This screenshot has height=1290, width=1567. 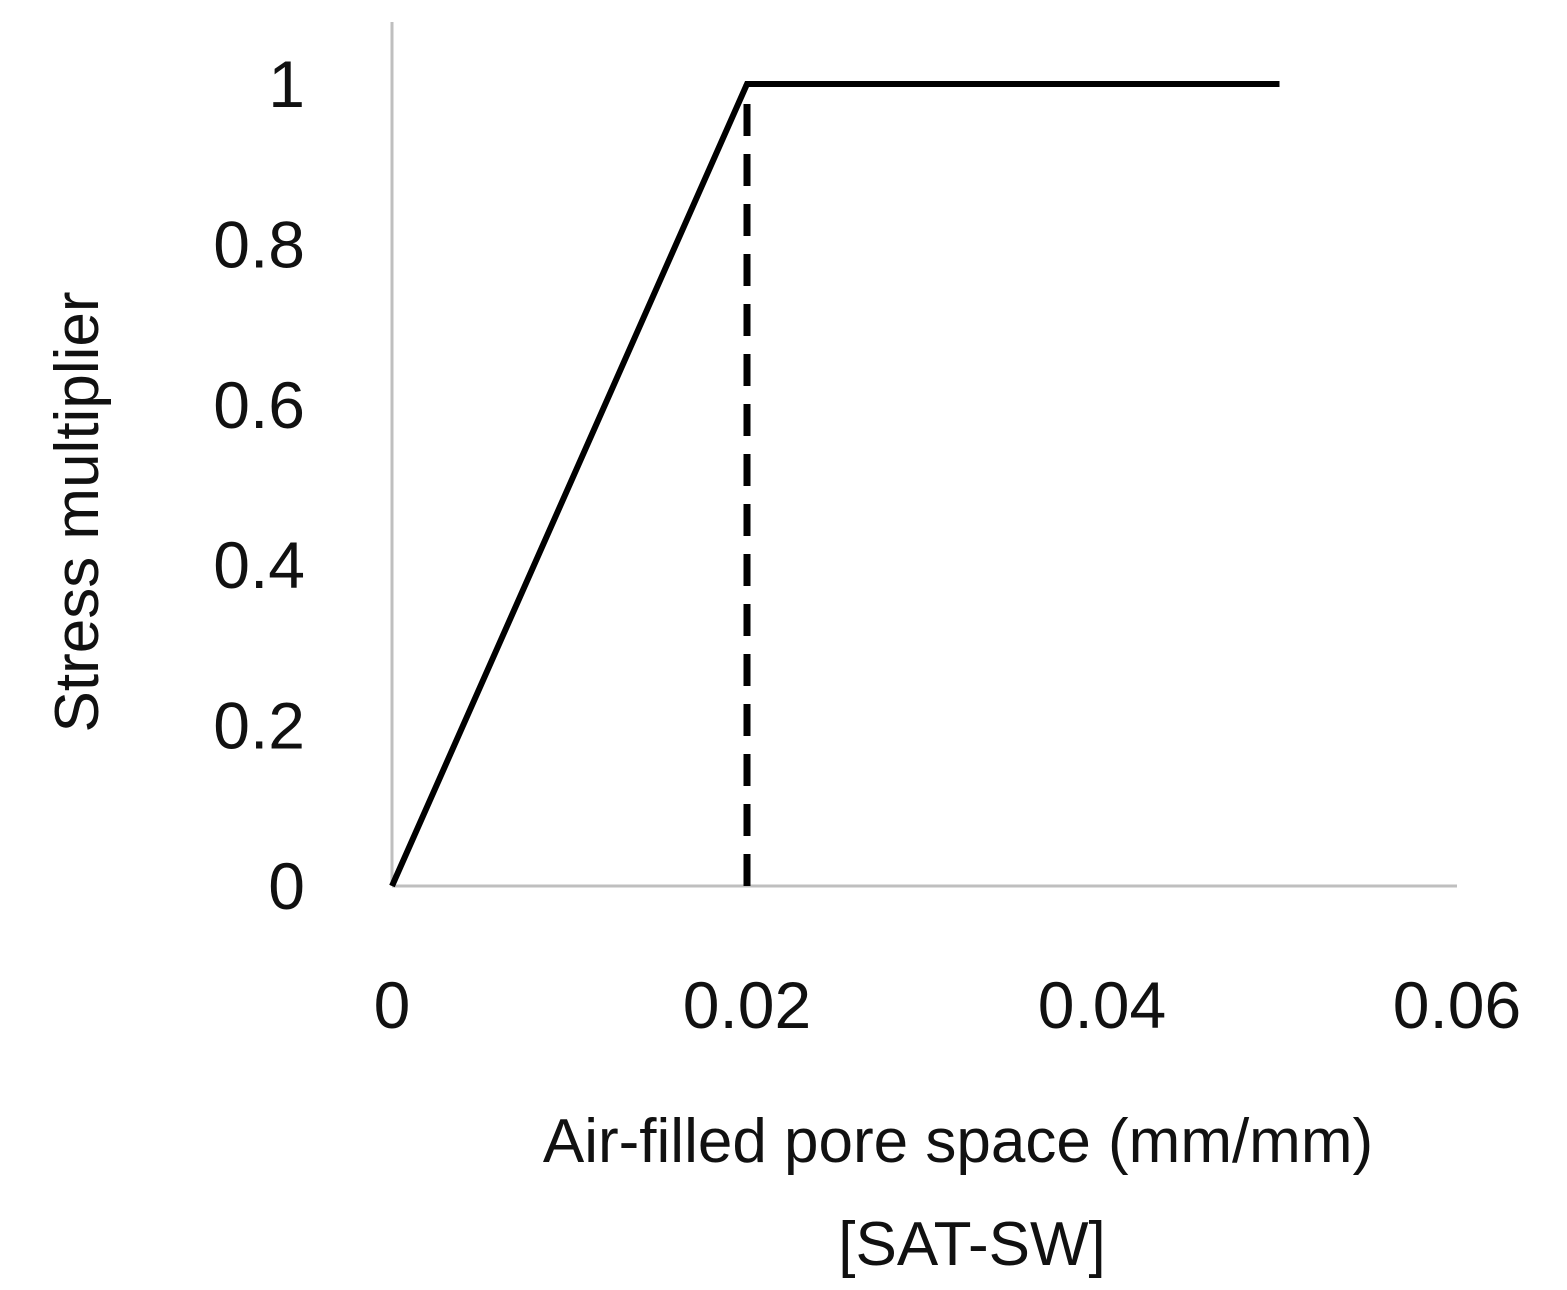 I want to click on x-axis-title: Air-filled pore space (mm/mm), so click(x=958, y=1141).